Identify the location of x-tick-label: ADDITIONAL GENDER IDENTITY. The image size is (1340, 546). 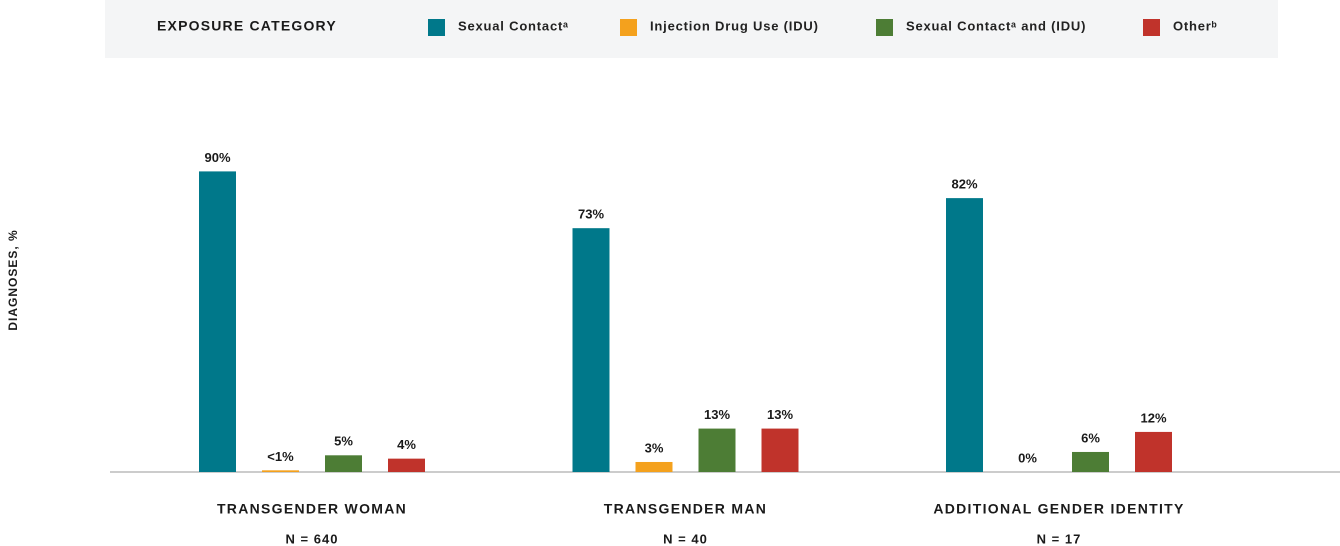
(1058, 509).